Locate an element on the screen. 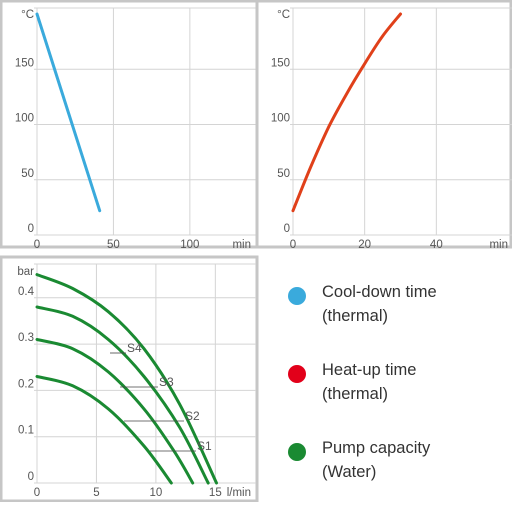 The image size is (512, 514). legend-item-heat-up: Heat-up time (thermal) is located at coordinates (394, 397).